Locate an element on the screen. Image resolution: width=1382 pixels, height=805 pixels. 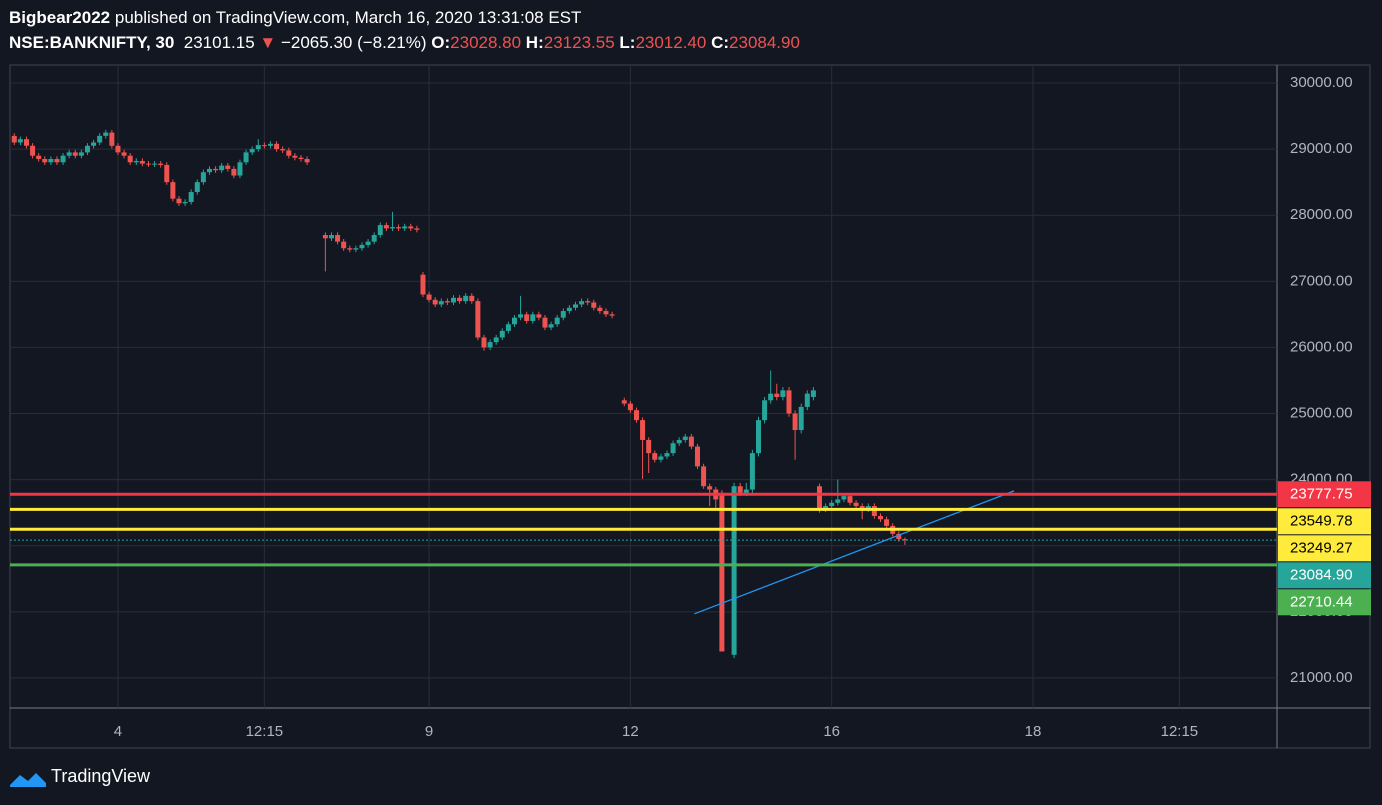
c-label: C: is located at coordinates (720, 42).